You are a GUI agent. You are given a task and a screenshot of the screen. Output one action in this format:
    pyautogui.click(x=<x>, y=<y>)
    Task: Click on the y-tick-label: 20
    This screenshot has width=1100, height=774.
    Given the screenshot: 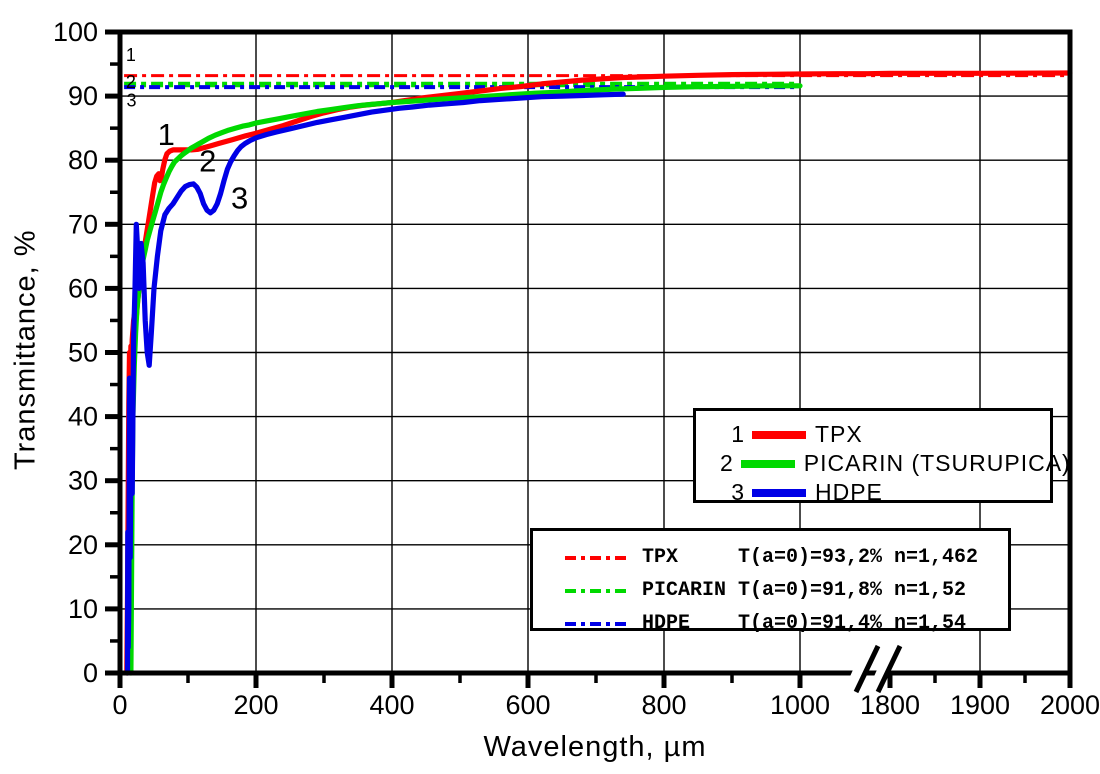 What is the action you would take?
    pyautogui.click(x=83, y=545)
    